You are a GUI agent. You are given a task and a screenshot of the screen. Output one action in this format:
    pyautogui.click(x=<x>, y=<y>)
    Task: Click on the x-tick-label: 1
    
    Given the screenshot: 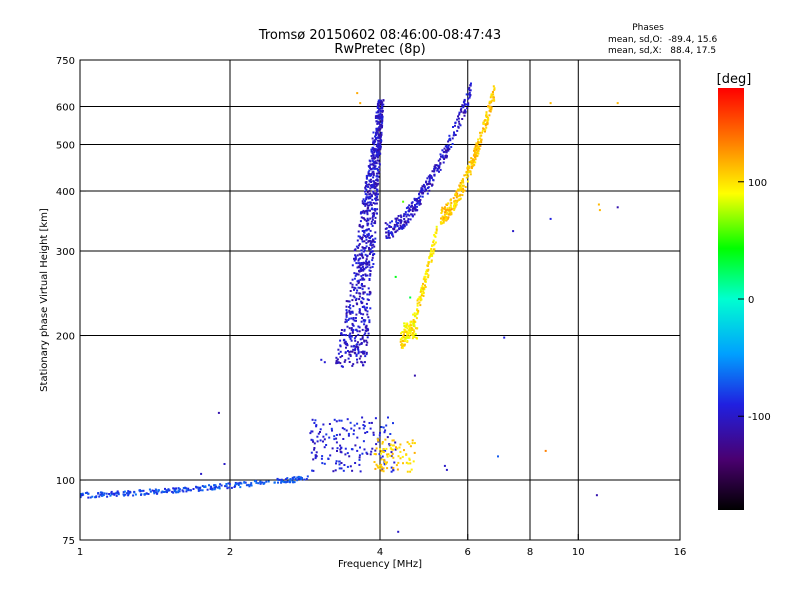 What is the action you would take?
    pyautogui.click(x=80, y=552)
    